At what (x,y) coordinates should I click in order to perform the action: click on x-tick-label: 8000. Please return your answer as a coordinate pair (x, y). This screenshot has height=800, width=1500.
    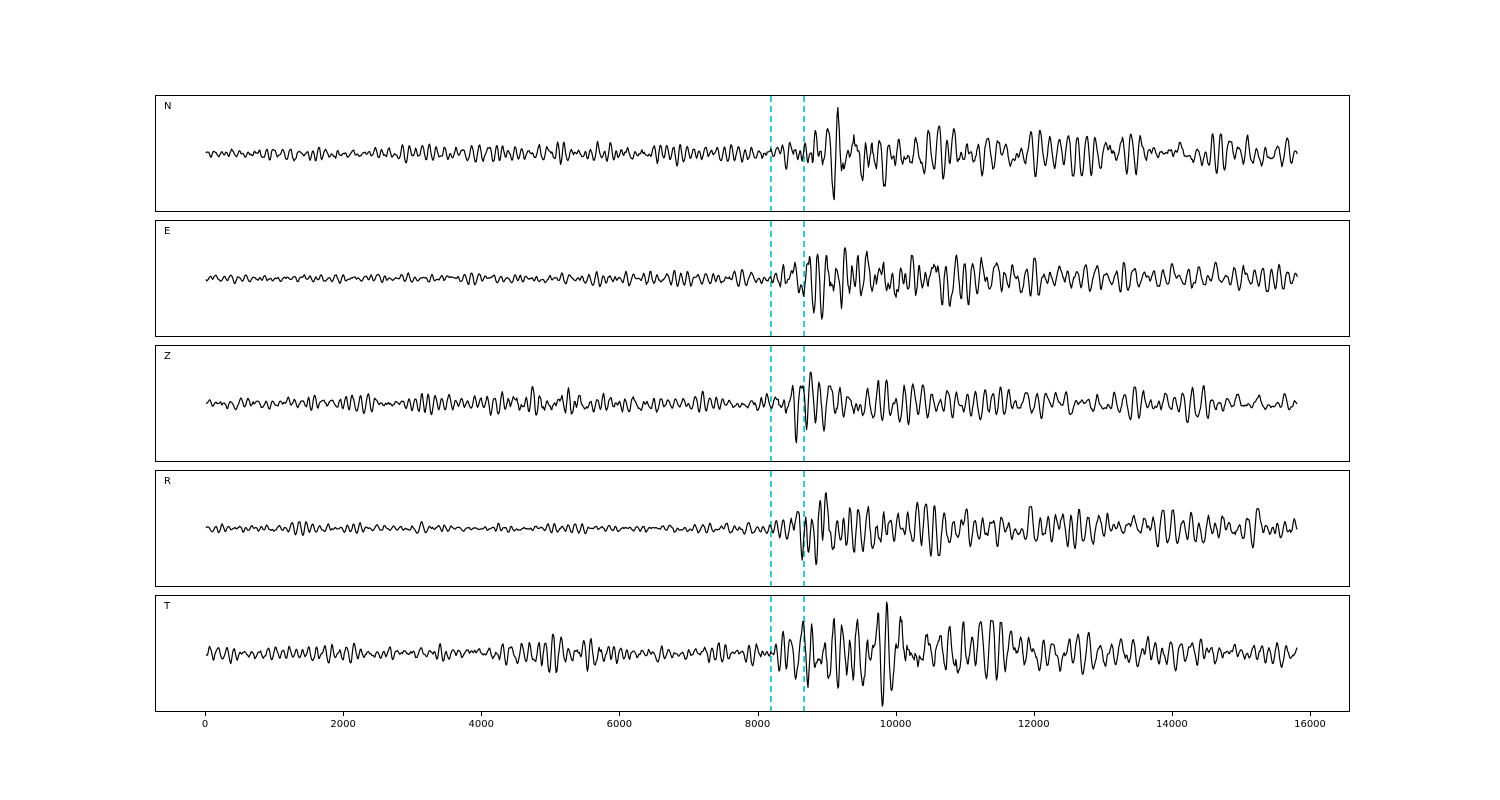
    Looking at the image, I should click on (757, 724).